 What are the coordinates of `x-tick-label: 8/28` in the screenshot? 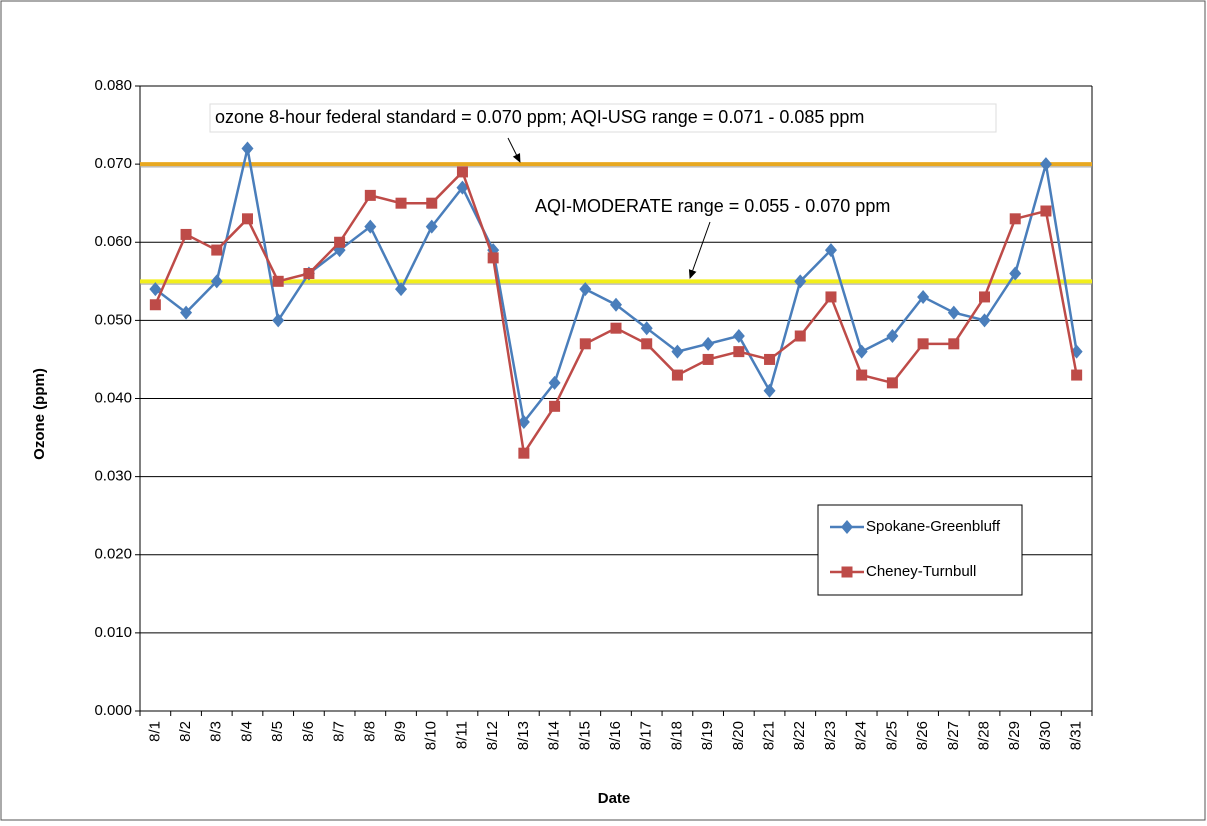 It's located at (983, 735).